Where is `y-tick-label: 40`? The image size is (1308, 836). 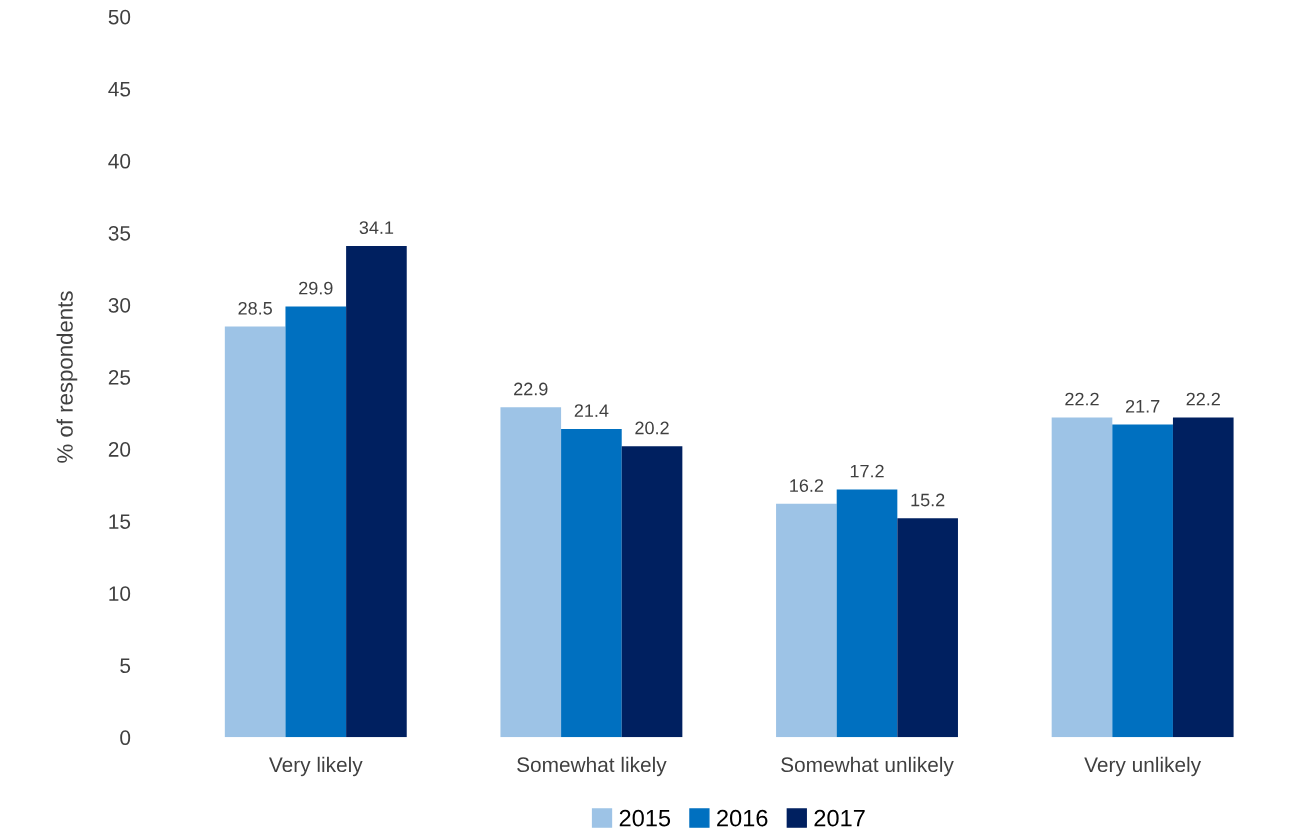
y-tick-label: 40 is located at coordinates (119, 161).